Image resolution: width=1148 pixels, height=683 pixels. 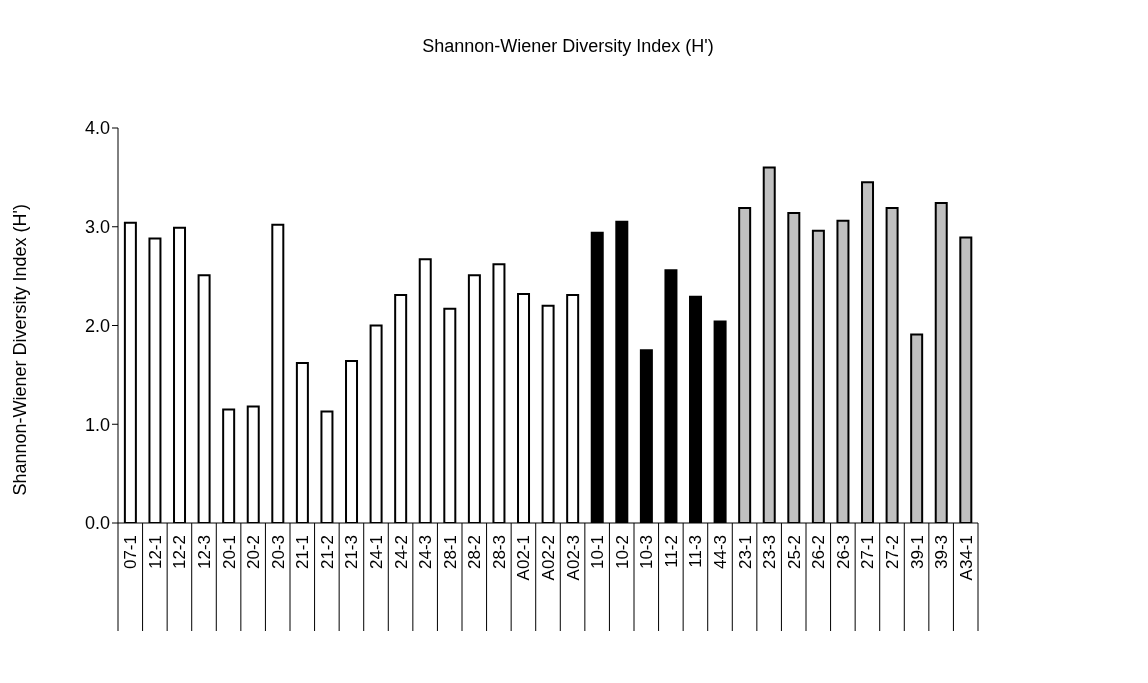 I want to click on x-tick-label: 23-3, so click(x=770, y=552).